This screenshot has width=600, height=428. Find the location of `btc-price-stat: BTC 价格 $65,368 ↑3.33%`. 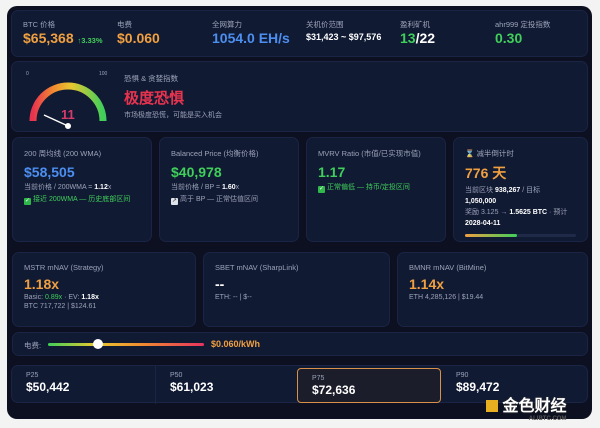

btc-price-stat: BTC 价格 $65,368 ↑3.33% is located at coordinates (63, 33).